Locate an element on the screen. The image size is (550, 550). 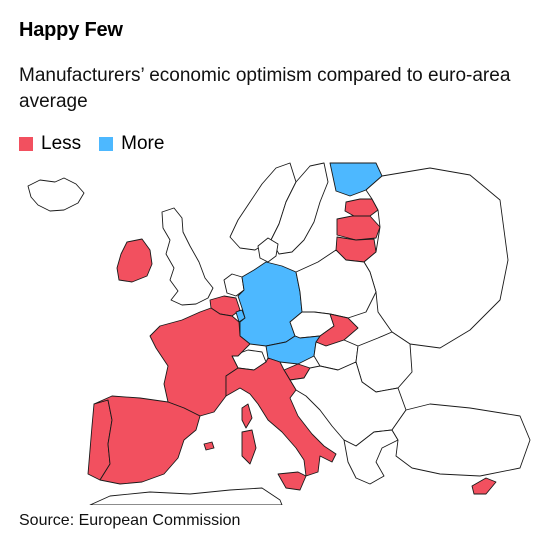
country-cyprus is located at coordinates (484, 486).